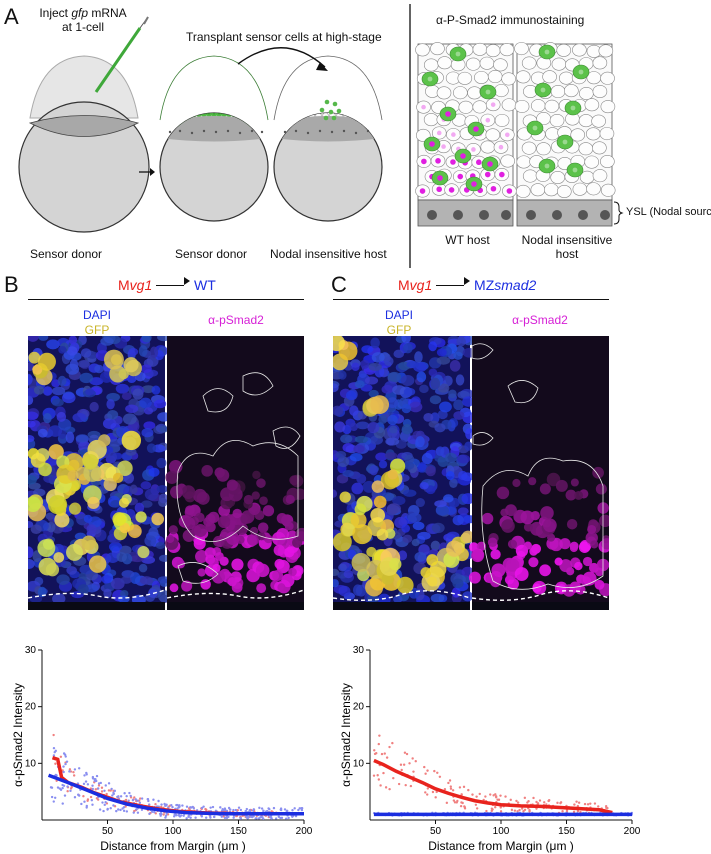  Describe the element at coordinates (565, 134) in the screenshot. I see `nodal-host-cells` at that location.